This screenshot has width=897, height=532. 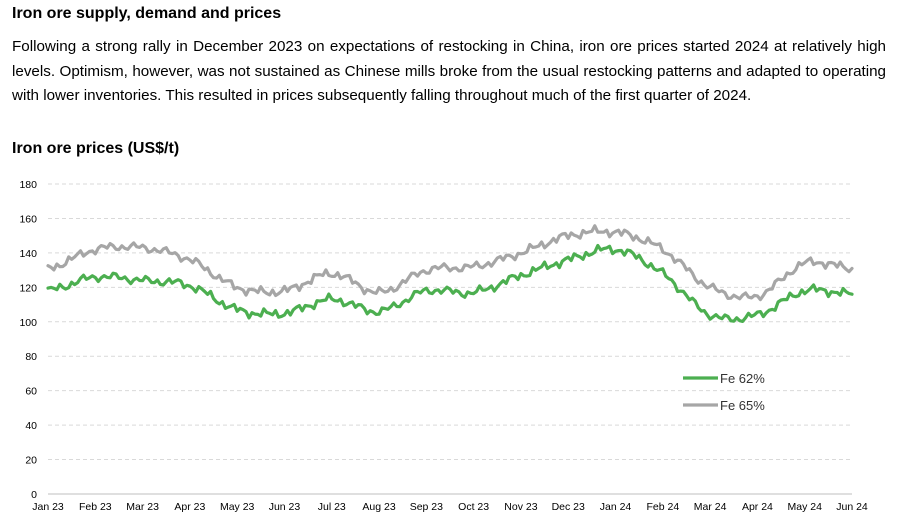 I want to click on x-tick-label: Oct 23, so click(x=473, y=507).